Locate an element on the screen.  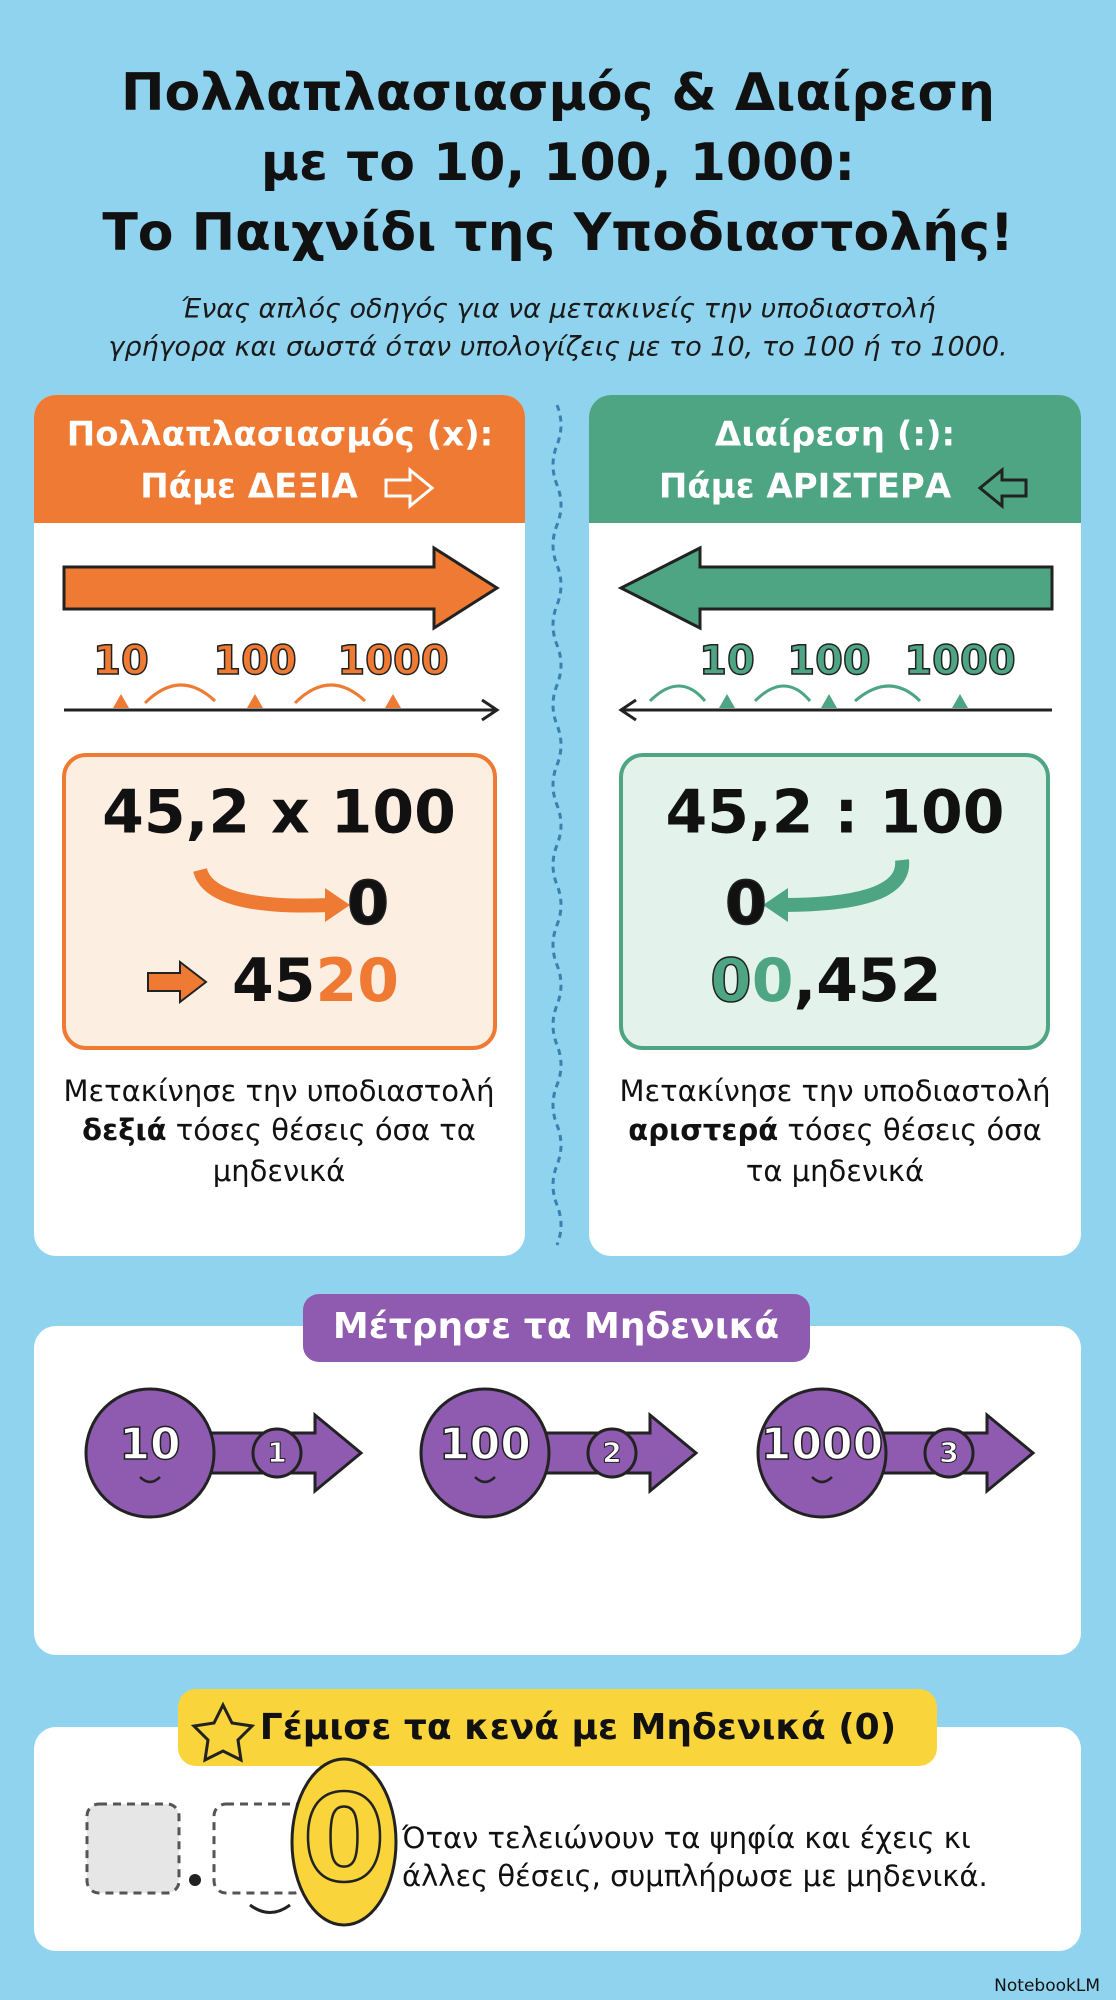
result-part: ,452 is located at coordinates (868, 981).